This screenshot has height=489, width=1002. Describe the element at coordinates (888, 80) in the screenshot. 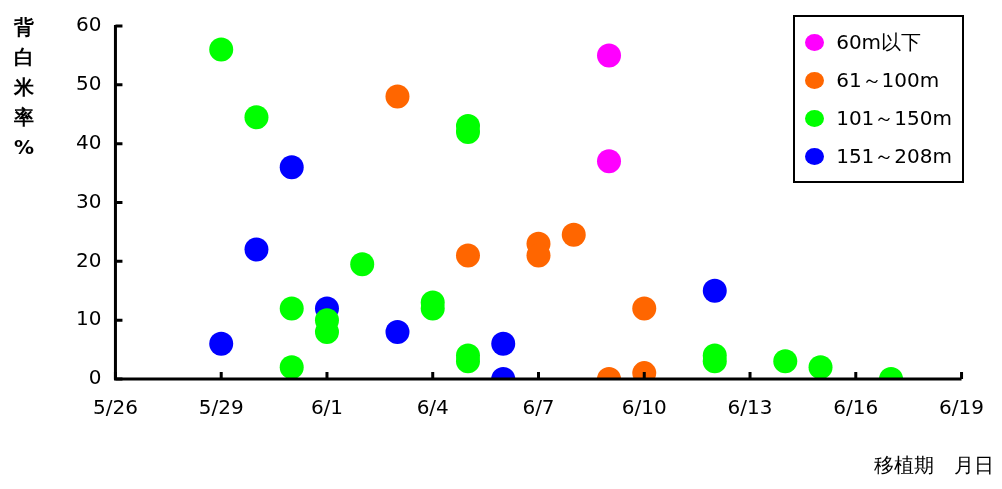

I see `legend-label: 61～100m` at that location.